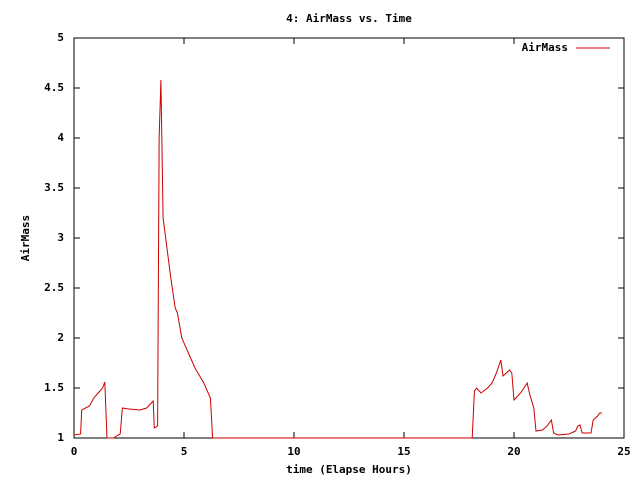 Image resolution: width=640 pixels, height=480 pixels. What do you see at coordinates (623, 451) in the screenshot?
I see `x-tick-label: 25` at bounding box center [623, 451].